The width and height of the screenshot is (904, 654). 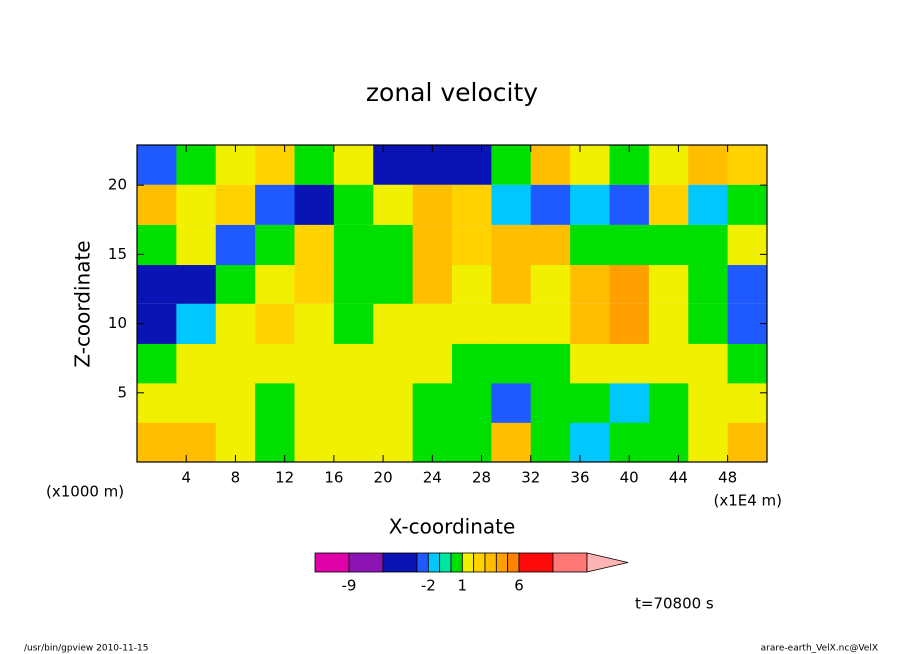 I want to click on colorbar-tick-label: -2, so click(x=428, y=586).